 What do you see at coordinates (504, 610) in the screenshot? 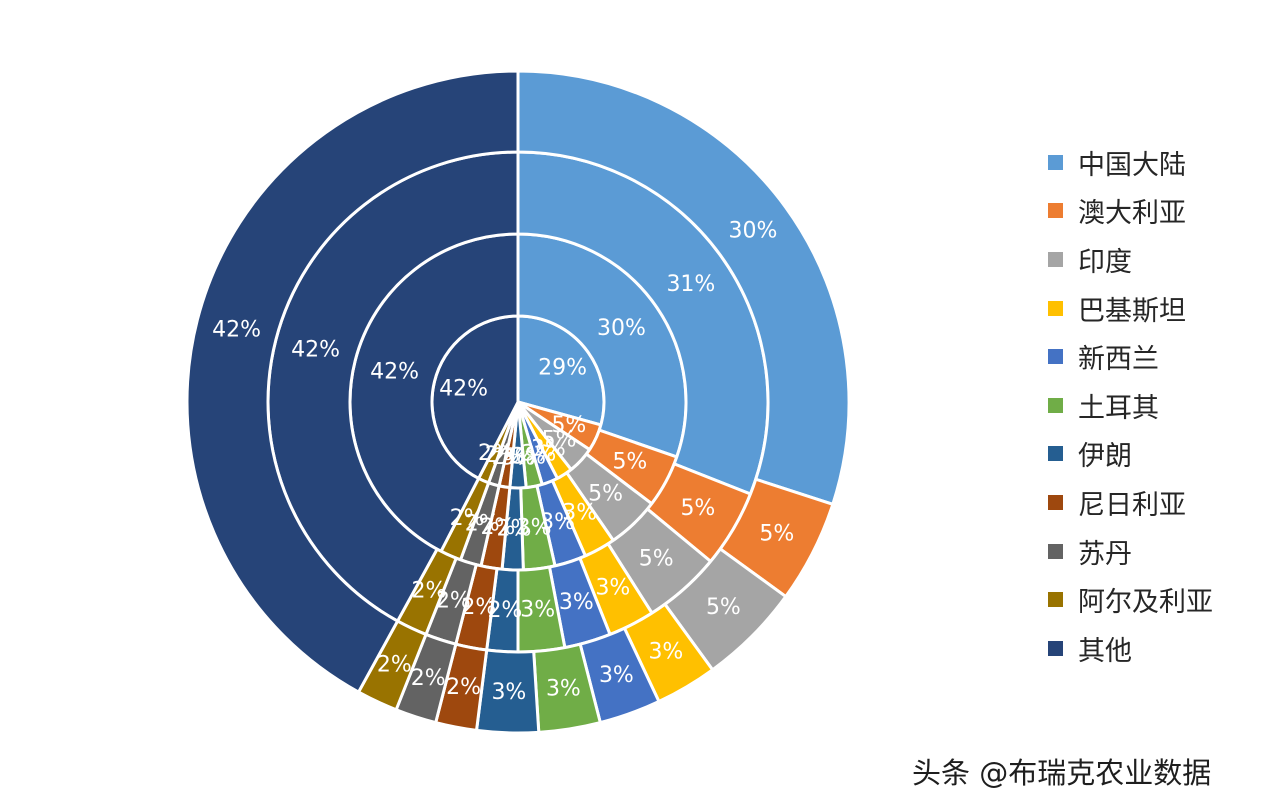
I see `ring-3-label-7: 2%` at bounding box center [504, 610].